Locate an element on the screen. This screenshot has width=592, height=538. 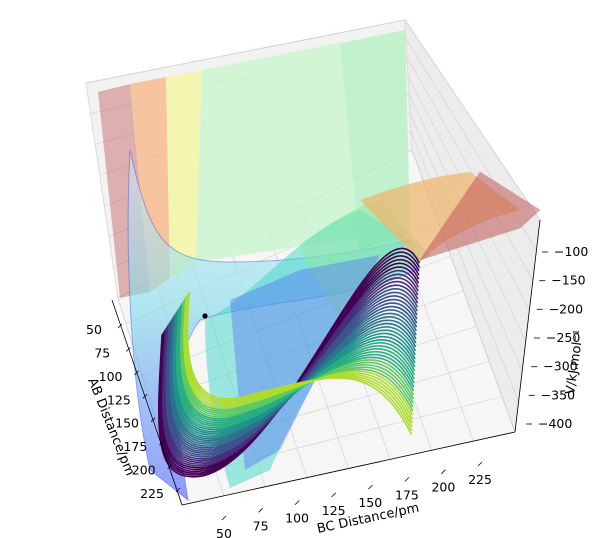
bc-tick-label: 75 is located at coordinates (261, 525).